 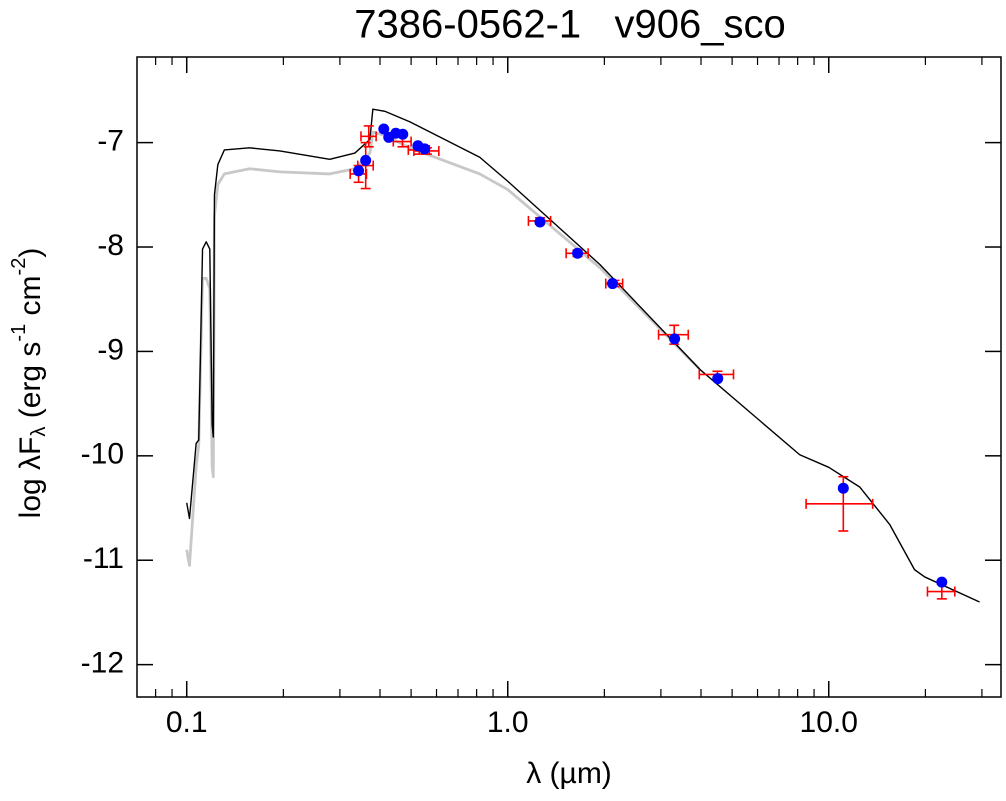 What do you see at coordinates (19, 333) in the screenshot?
I see `y-label-sup: -1` at bounding box center [19, 333].